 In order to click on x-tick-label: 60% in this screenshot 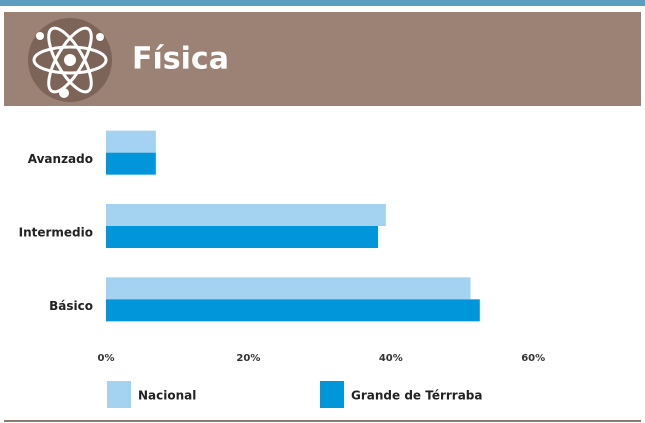, I will do `click(533, 358)`.